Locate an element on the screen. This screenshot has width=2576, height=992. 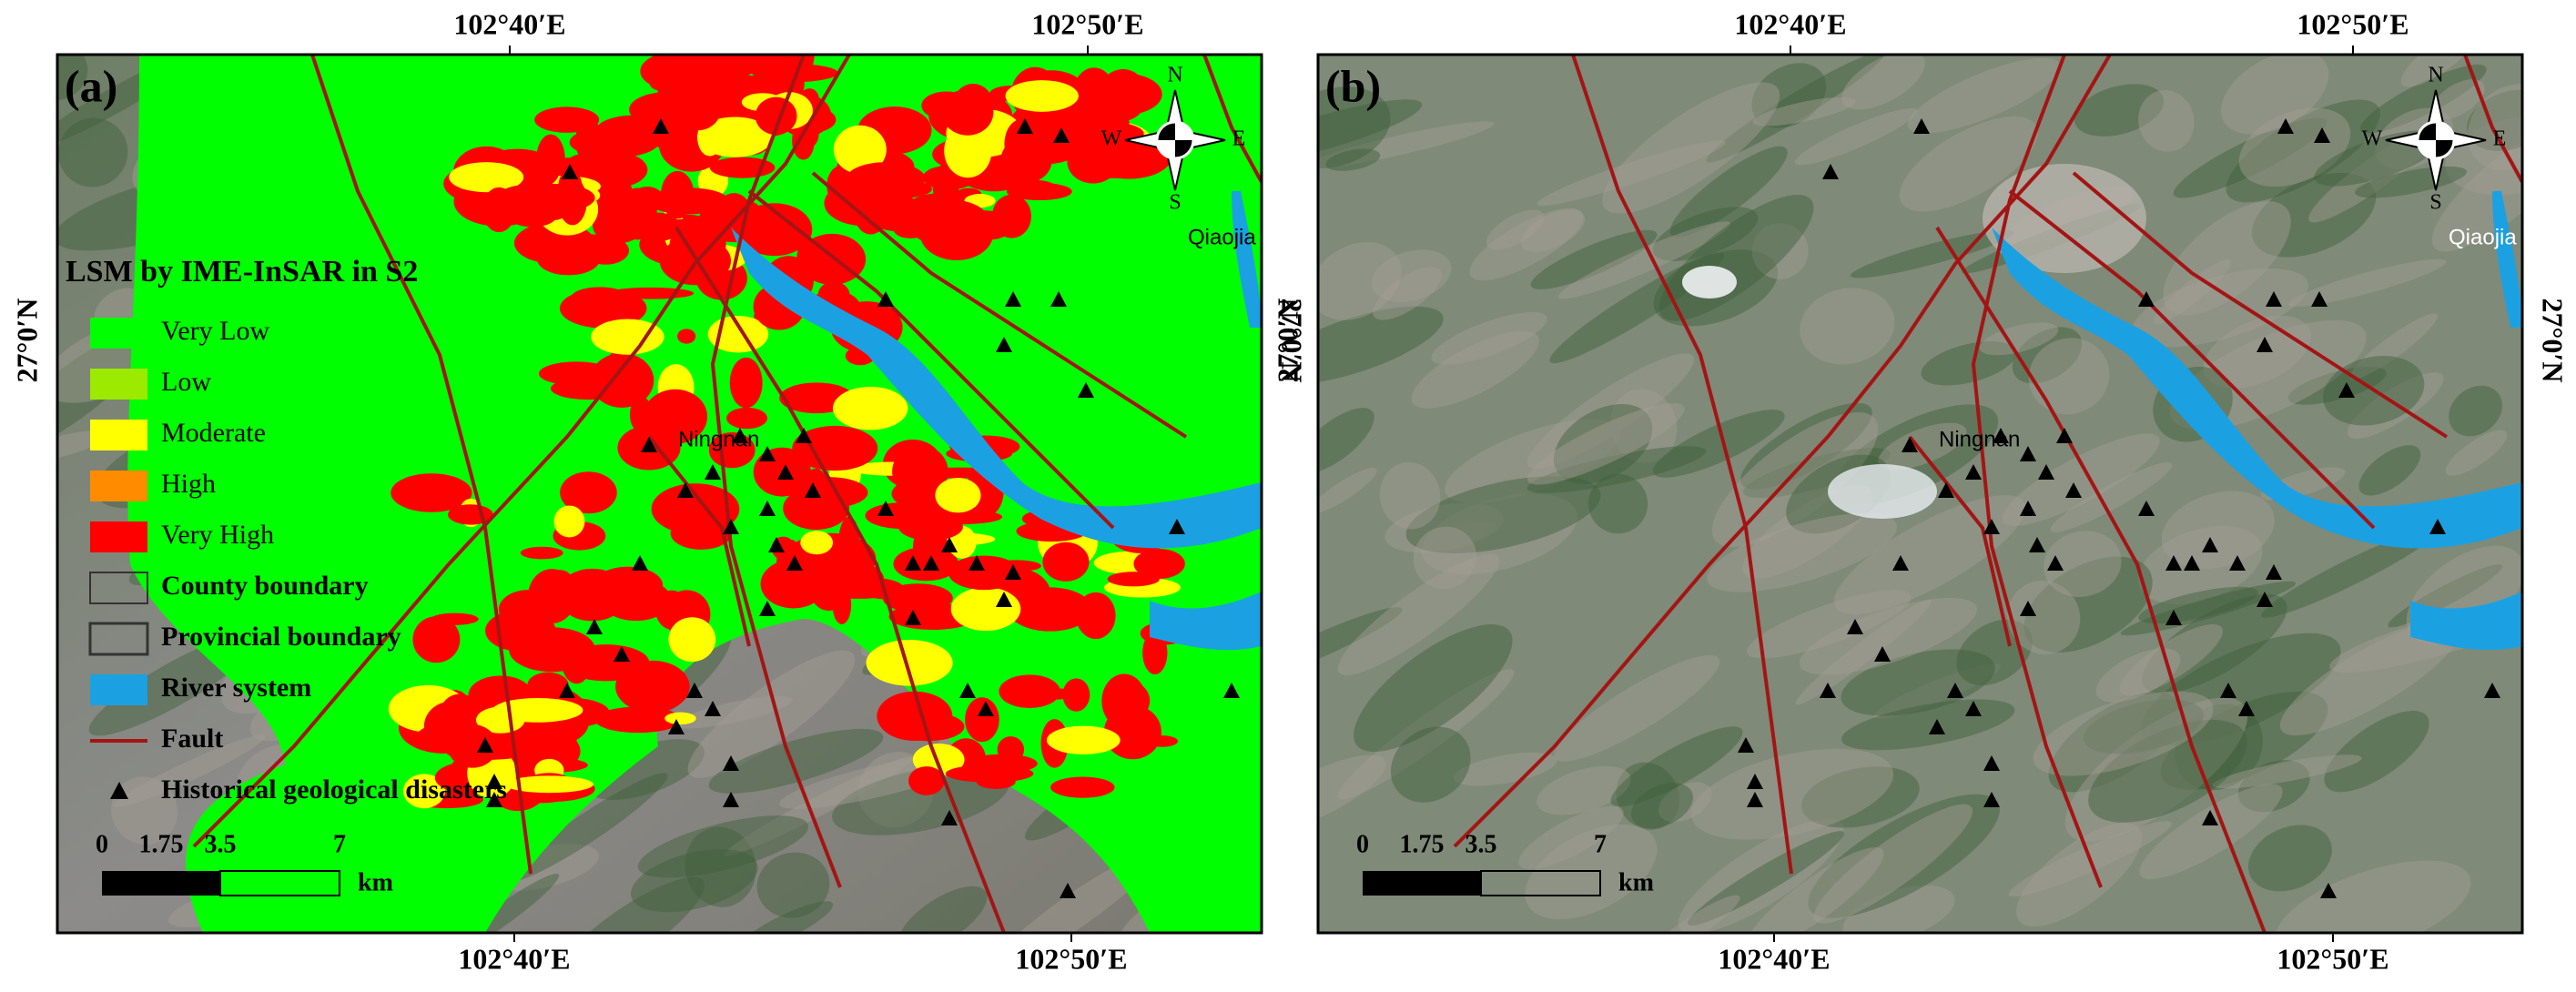
compass-letter: W is located at coordinates (1111, 139).